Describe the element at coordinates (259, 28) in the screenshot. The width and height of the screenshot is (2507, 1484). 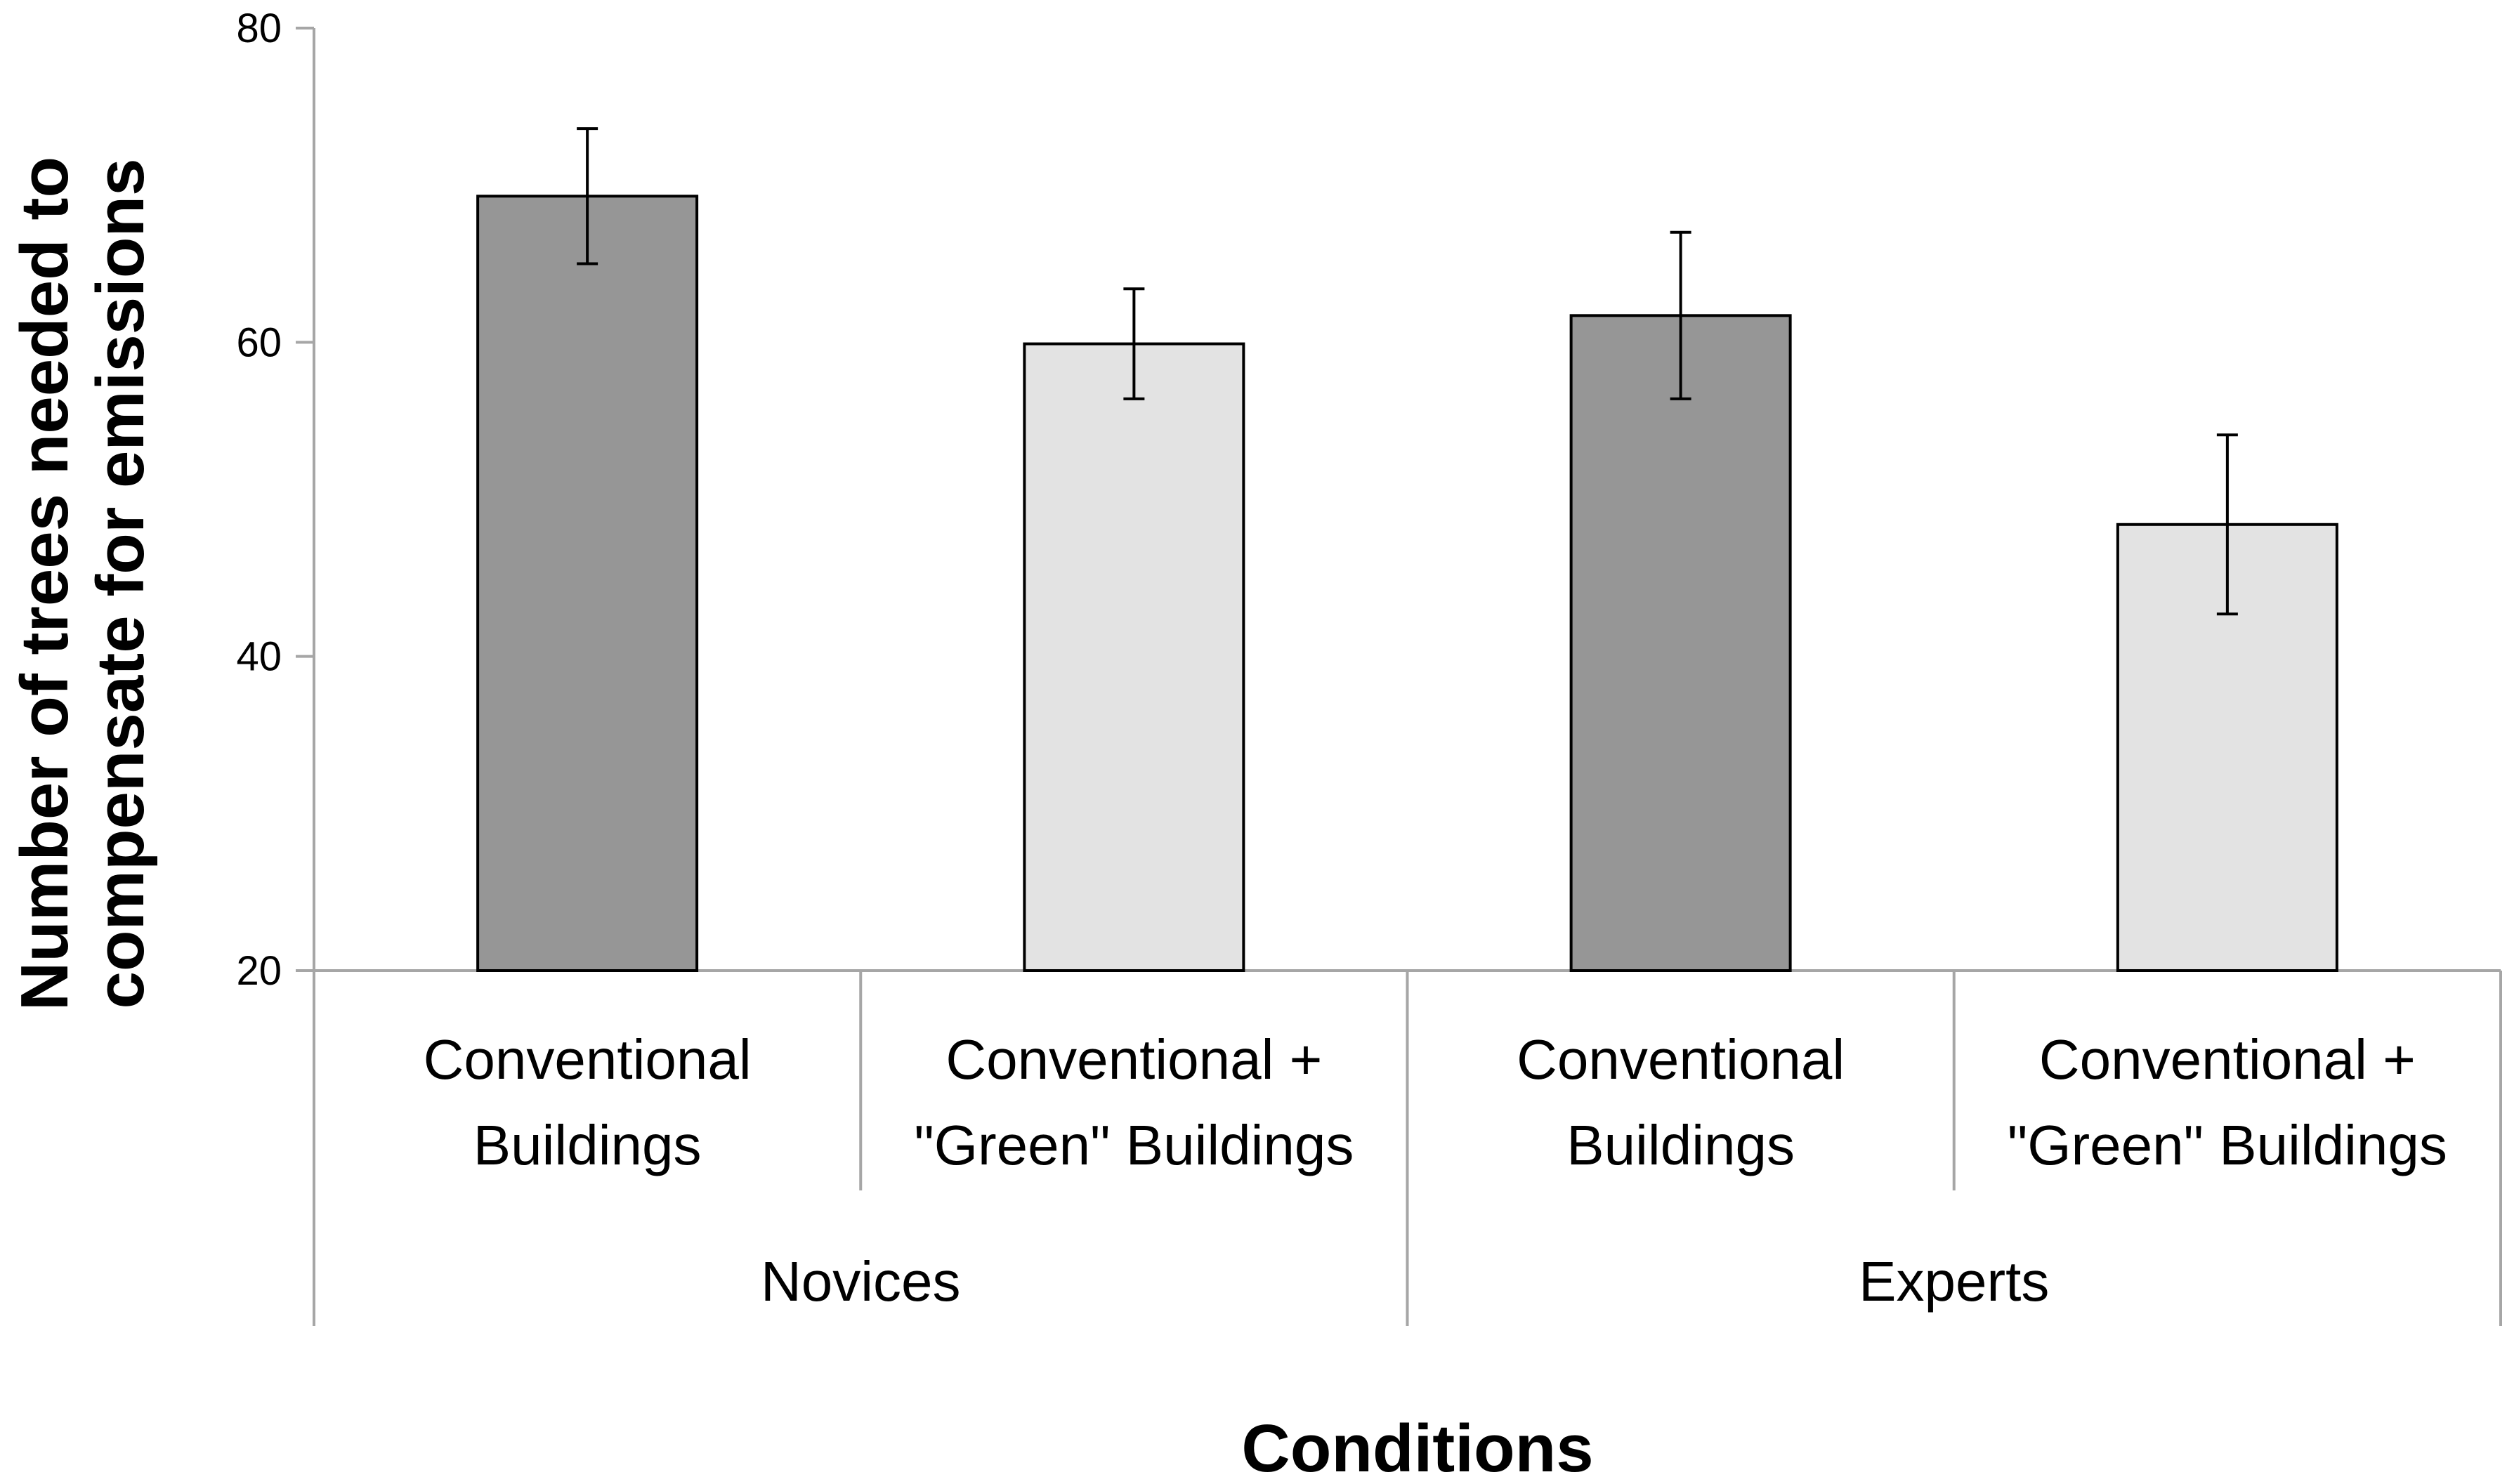
I see `y-tick-label: 80` at that location.